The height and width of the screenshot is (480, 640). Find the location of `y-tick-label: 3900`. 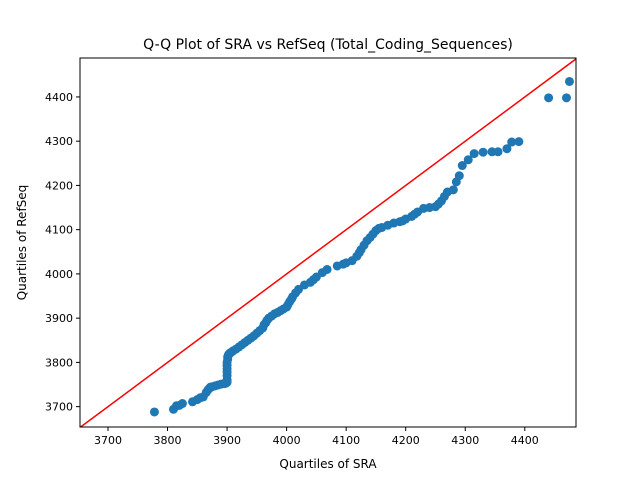

y-tick-label: 3900 is located at coordinates (59, 318).